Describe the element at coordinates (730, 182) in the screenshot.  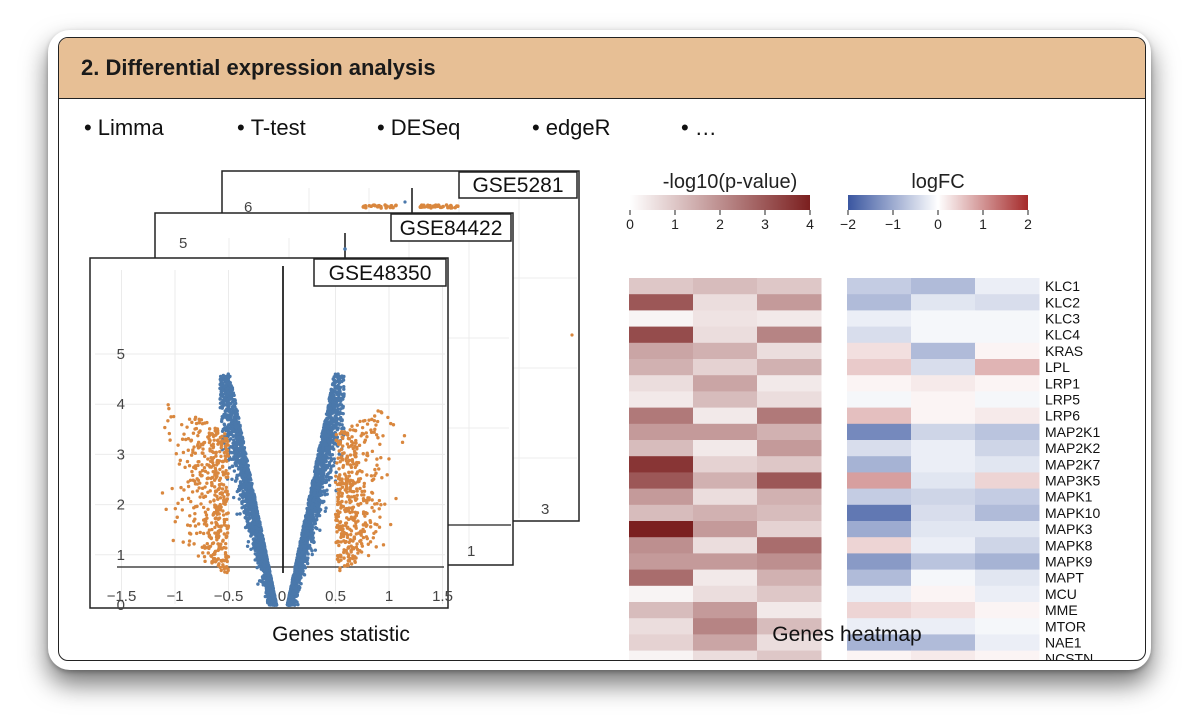
I see `pvalue-legend-title: -log10(p-value)` at that location.